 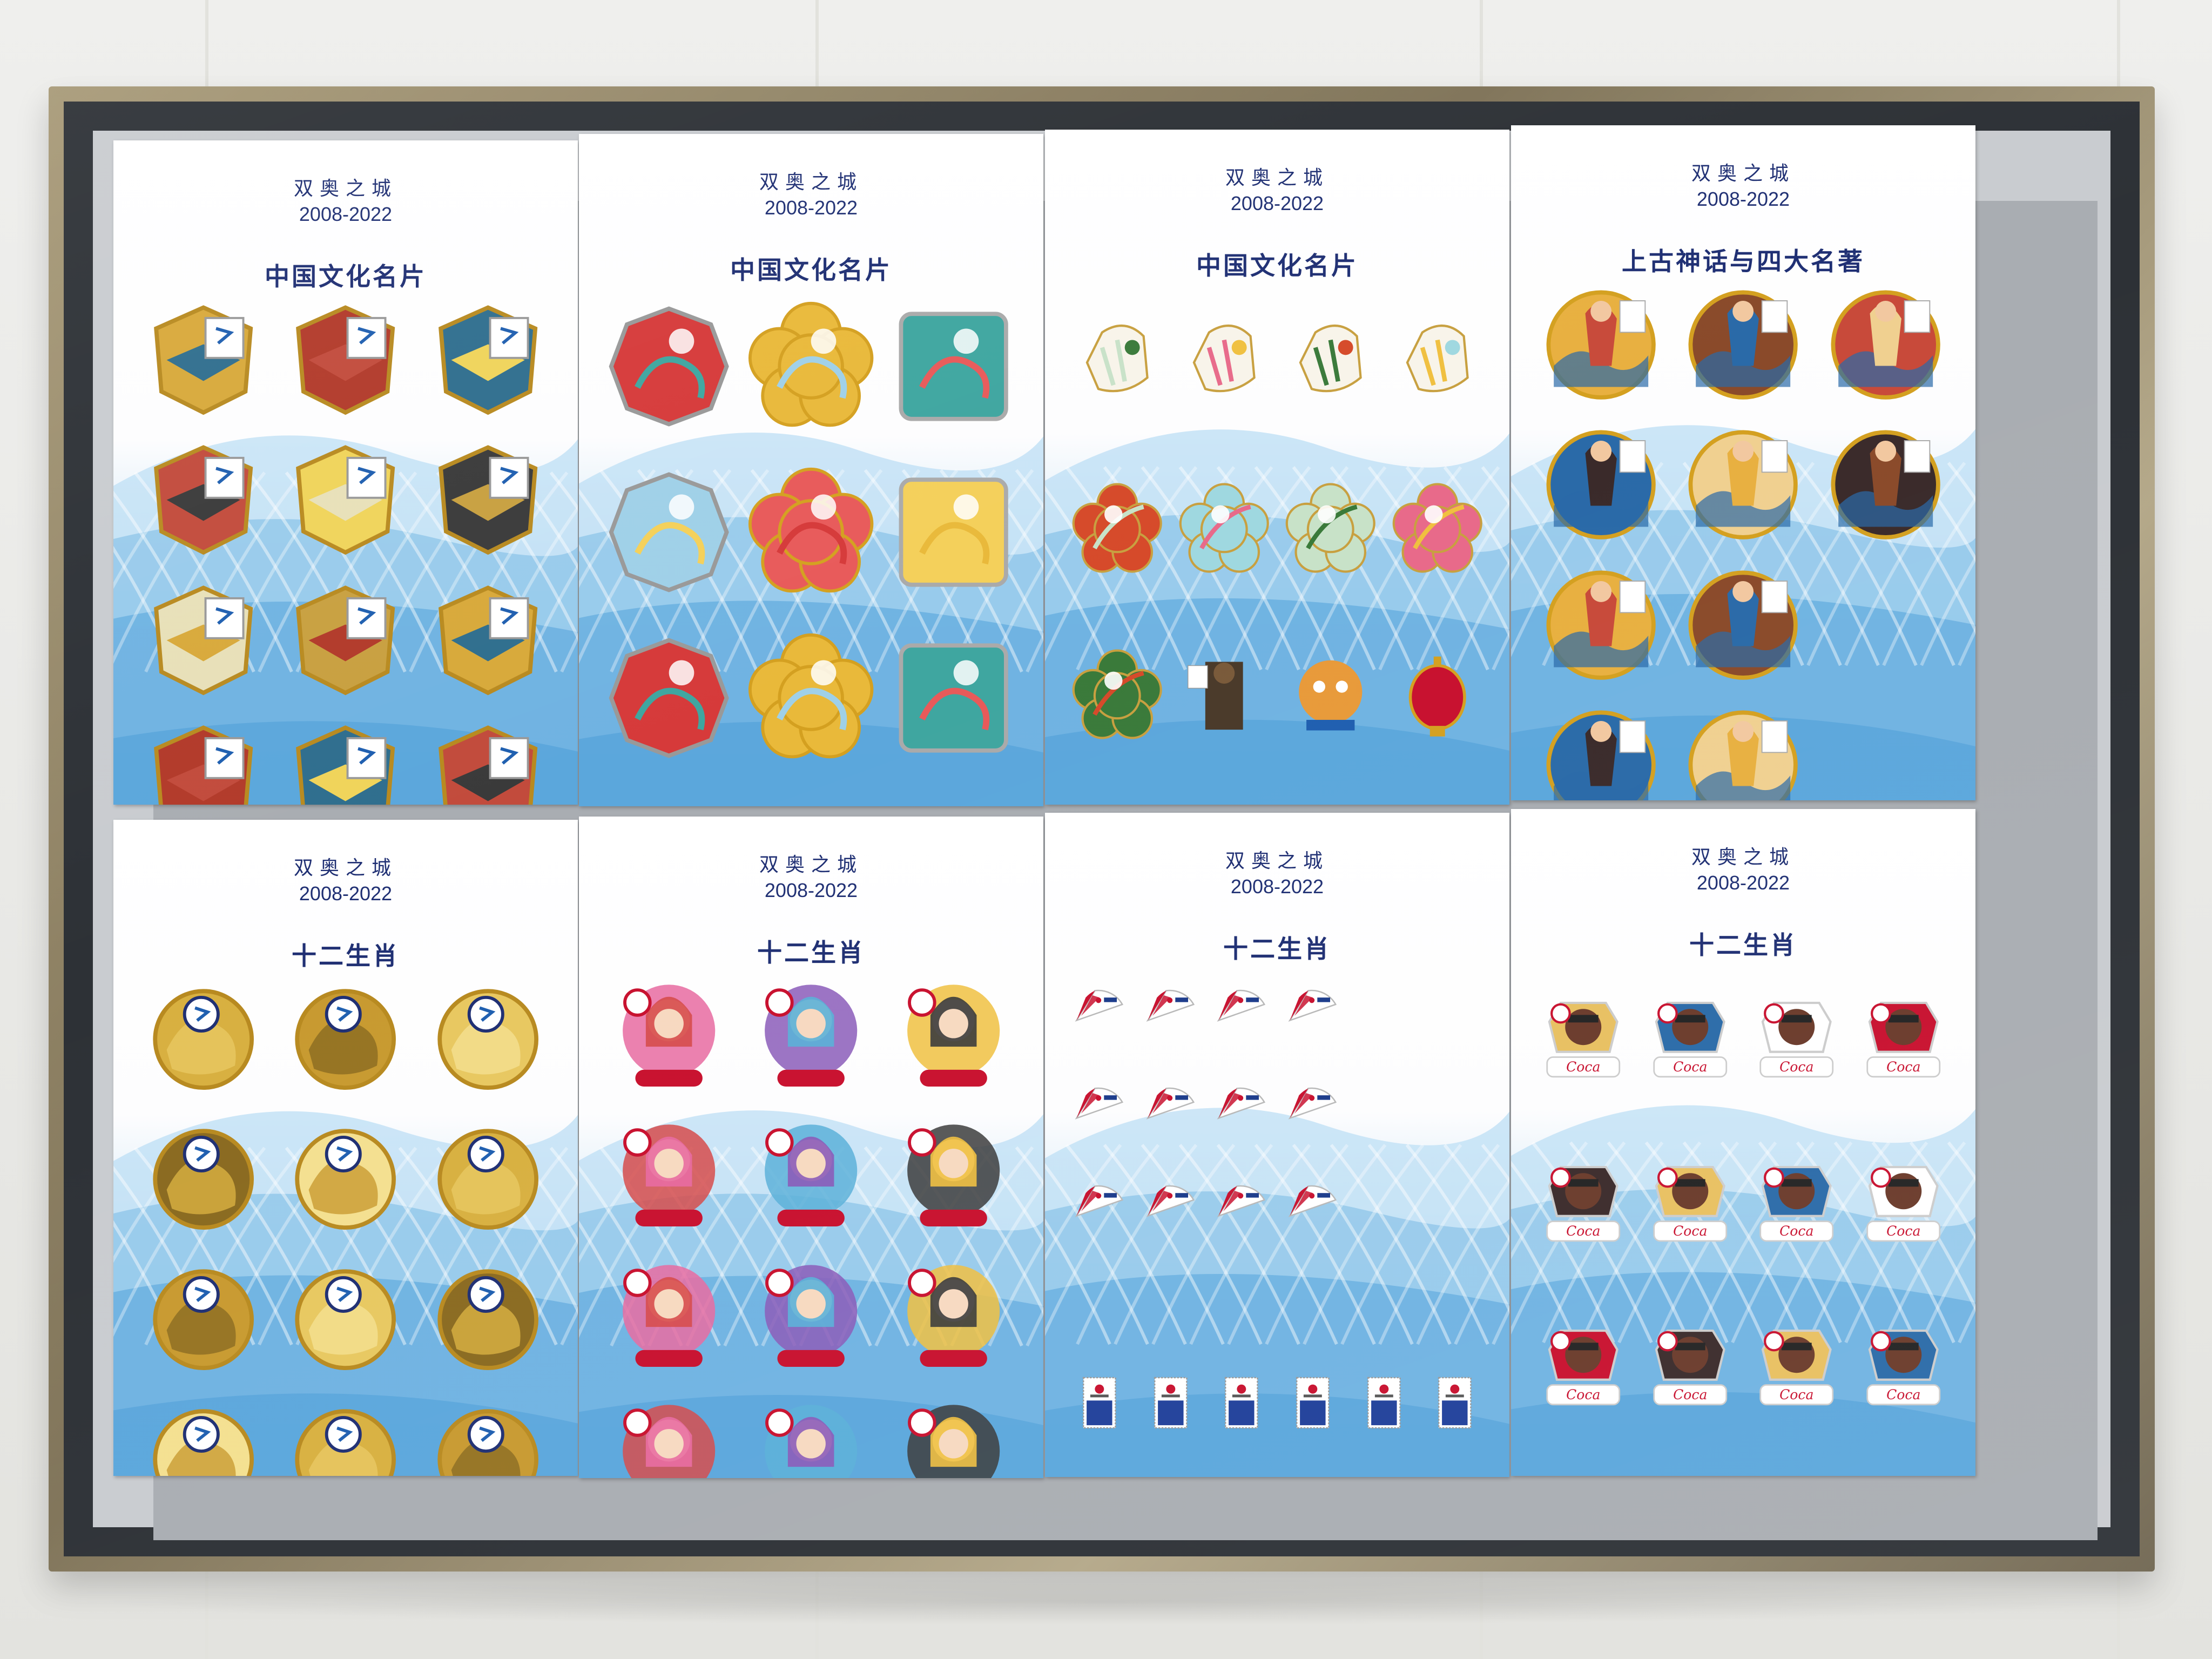 What do you see at coordinates (1743, 261) in the screenshot?
I see `panel-title: 上古神话与四大名著` at bounding box center [1743, 261].